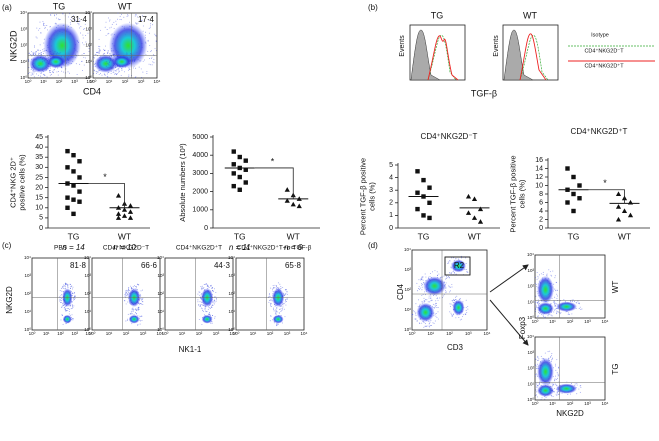 The image size is (659, 441). I want to click on y-tick-label: 5, so click(41, 218).